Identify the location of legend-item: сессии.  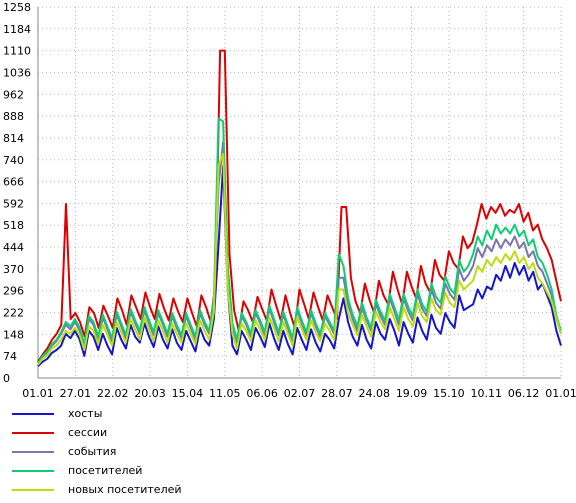
(97, 432).